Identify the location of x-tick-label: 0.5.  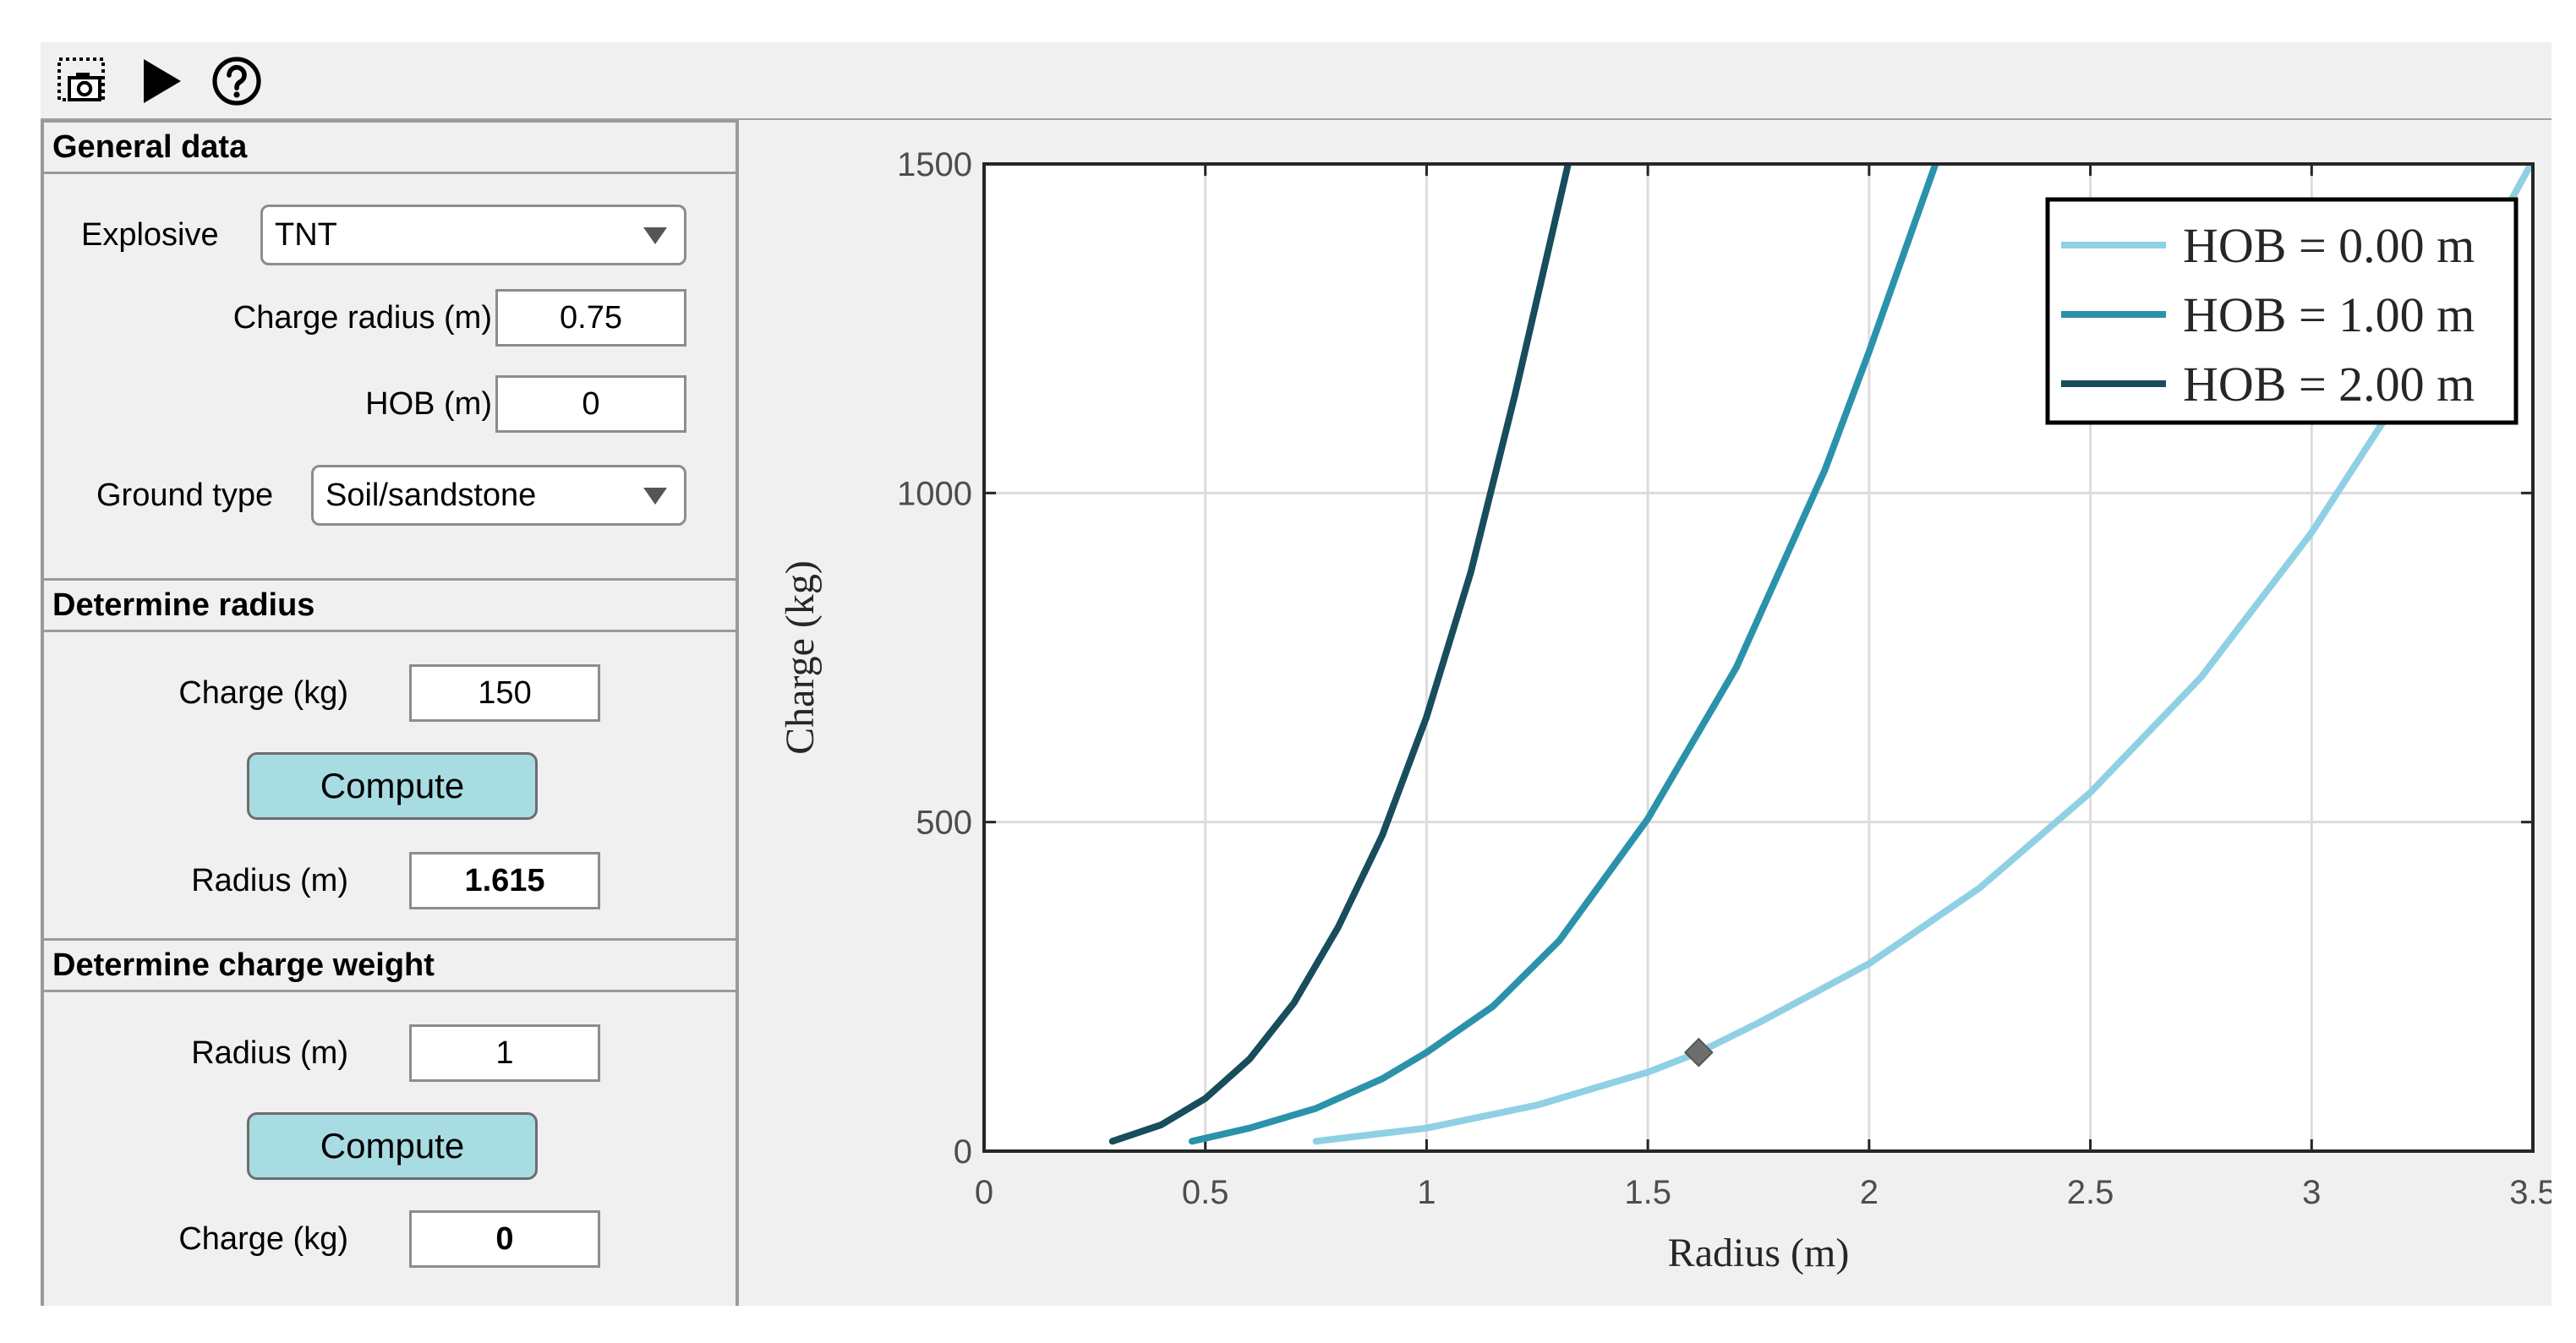
(1205, 1192).